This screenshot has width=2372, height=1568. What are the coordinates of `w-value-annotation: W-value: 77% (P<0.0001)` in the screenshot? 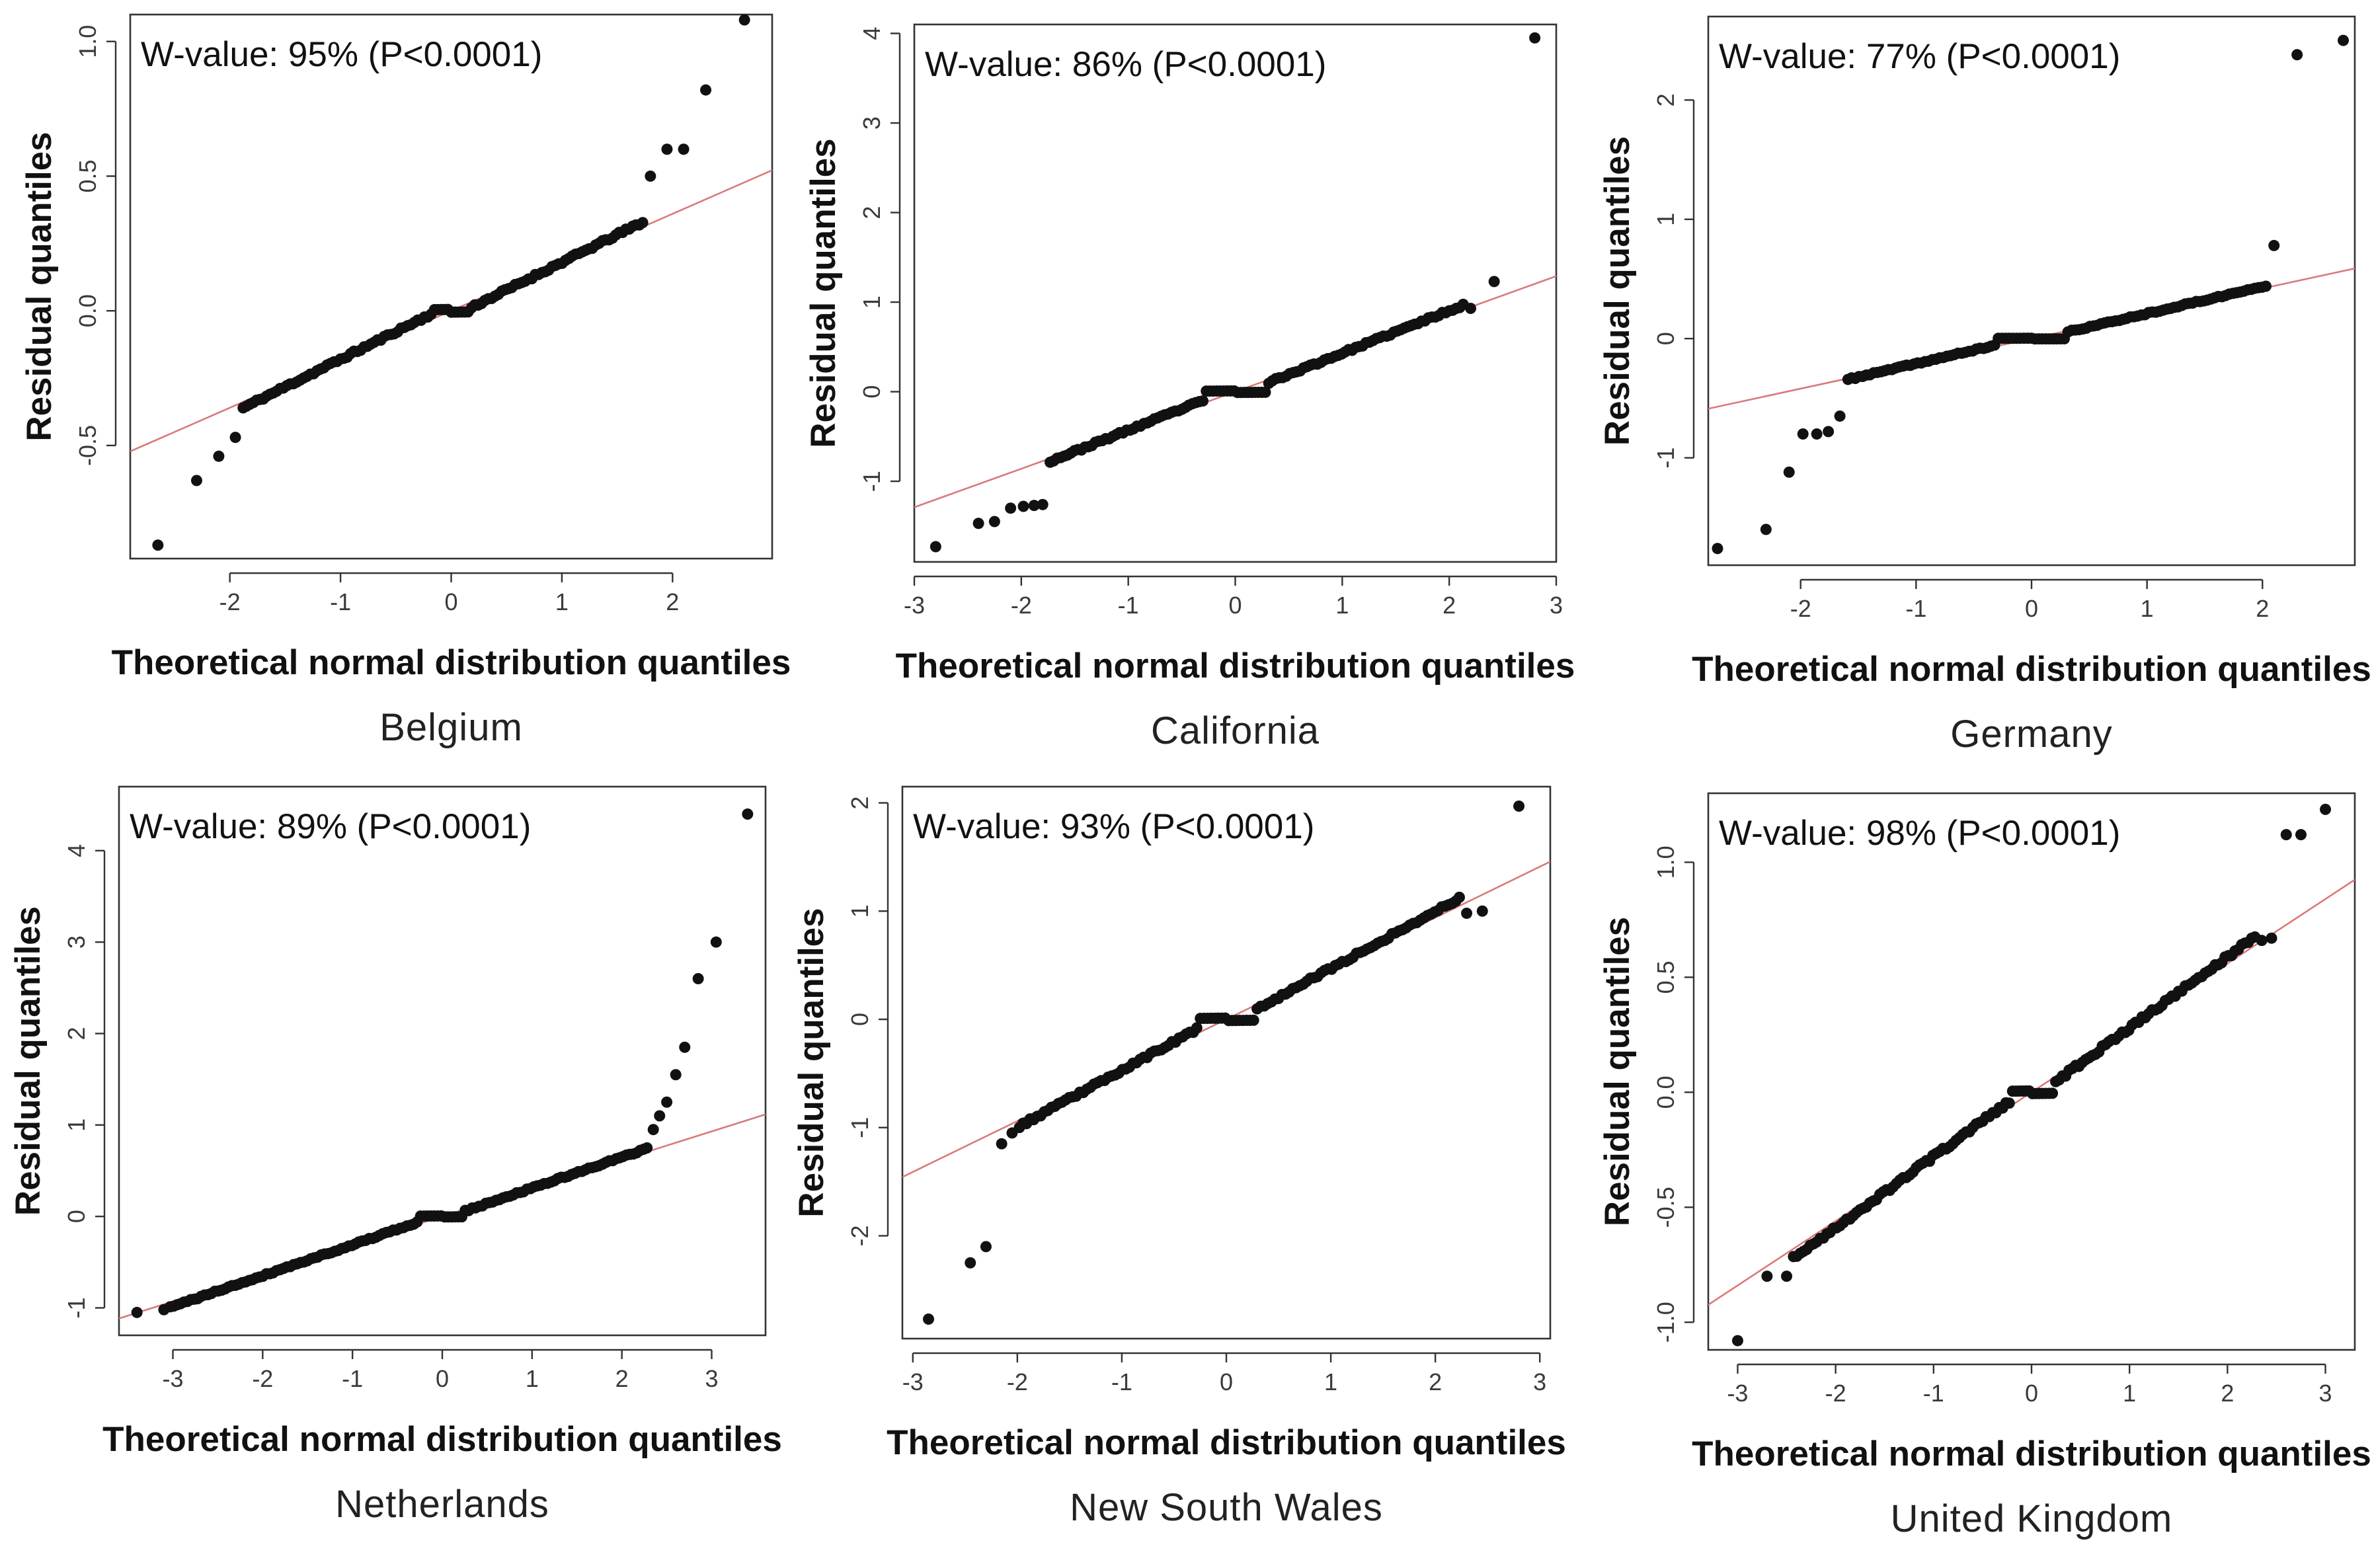 It's located at (1919, 56).